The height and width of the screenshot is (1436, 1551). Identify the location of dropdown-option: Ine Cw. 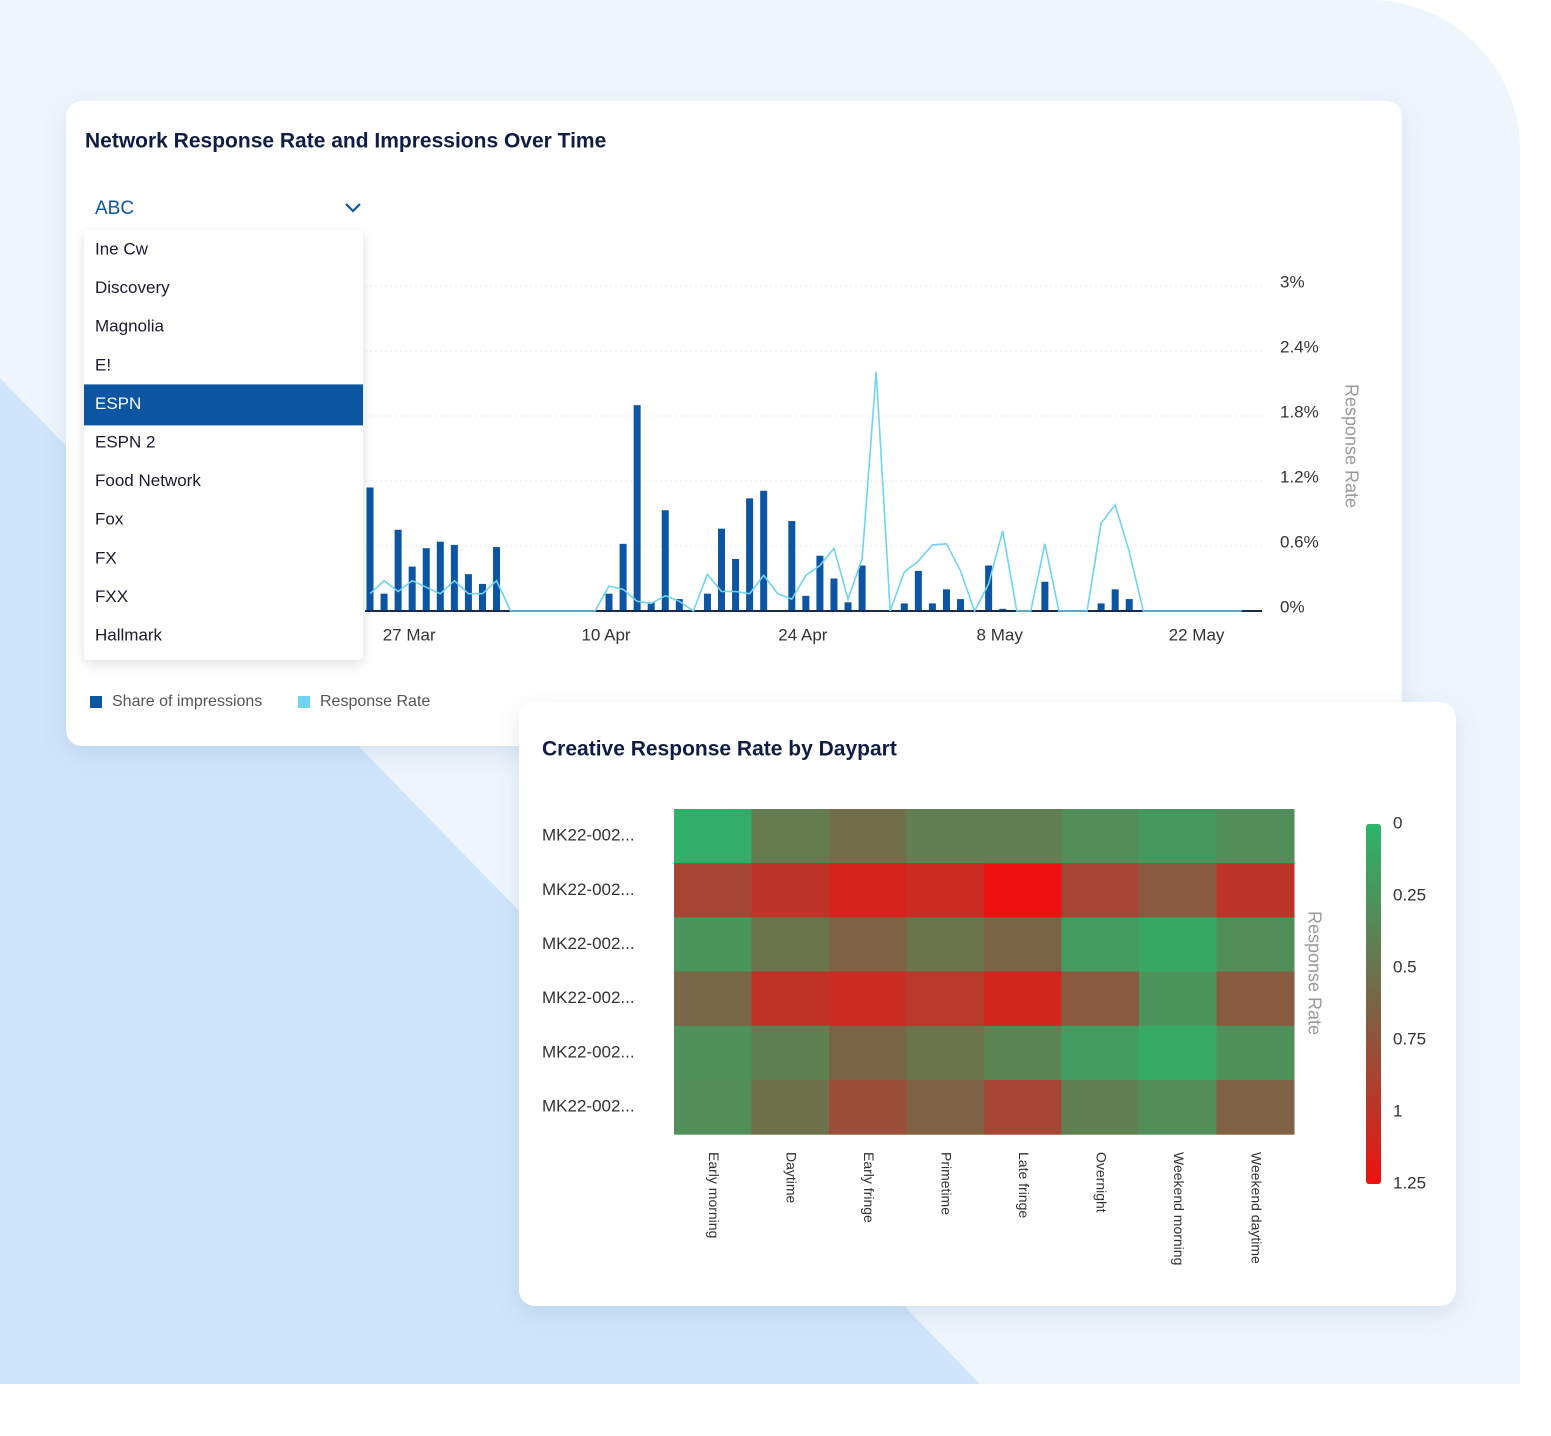
(122, 248).